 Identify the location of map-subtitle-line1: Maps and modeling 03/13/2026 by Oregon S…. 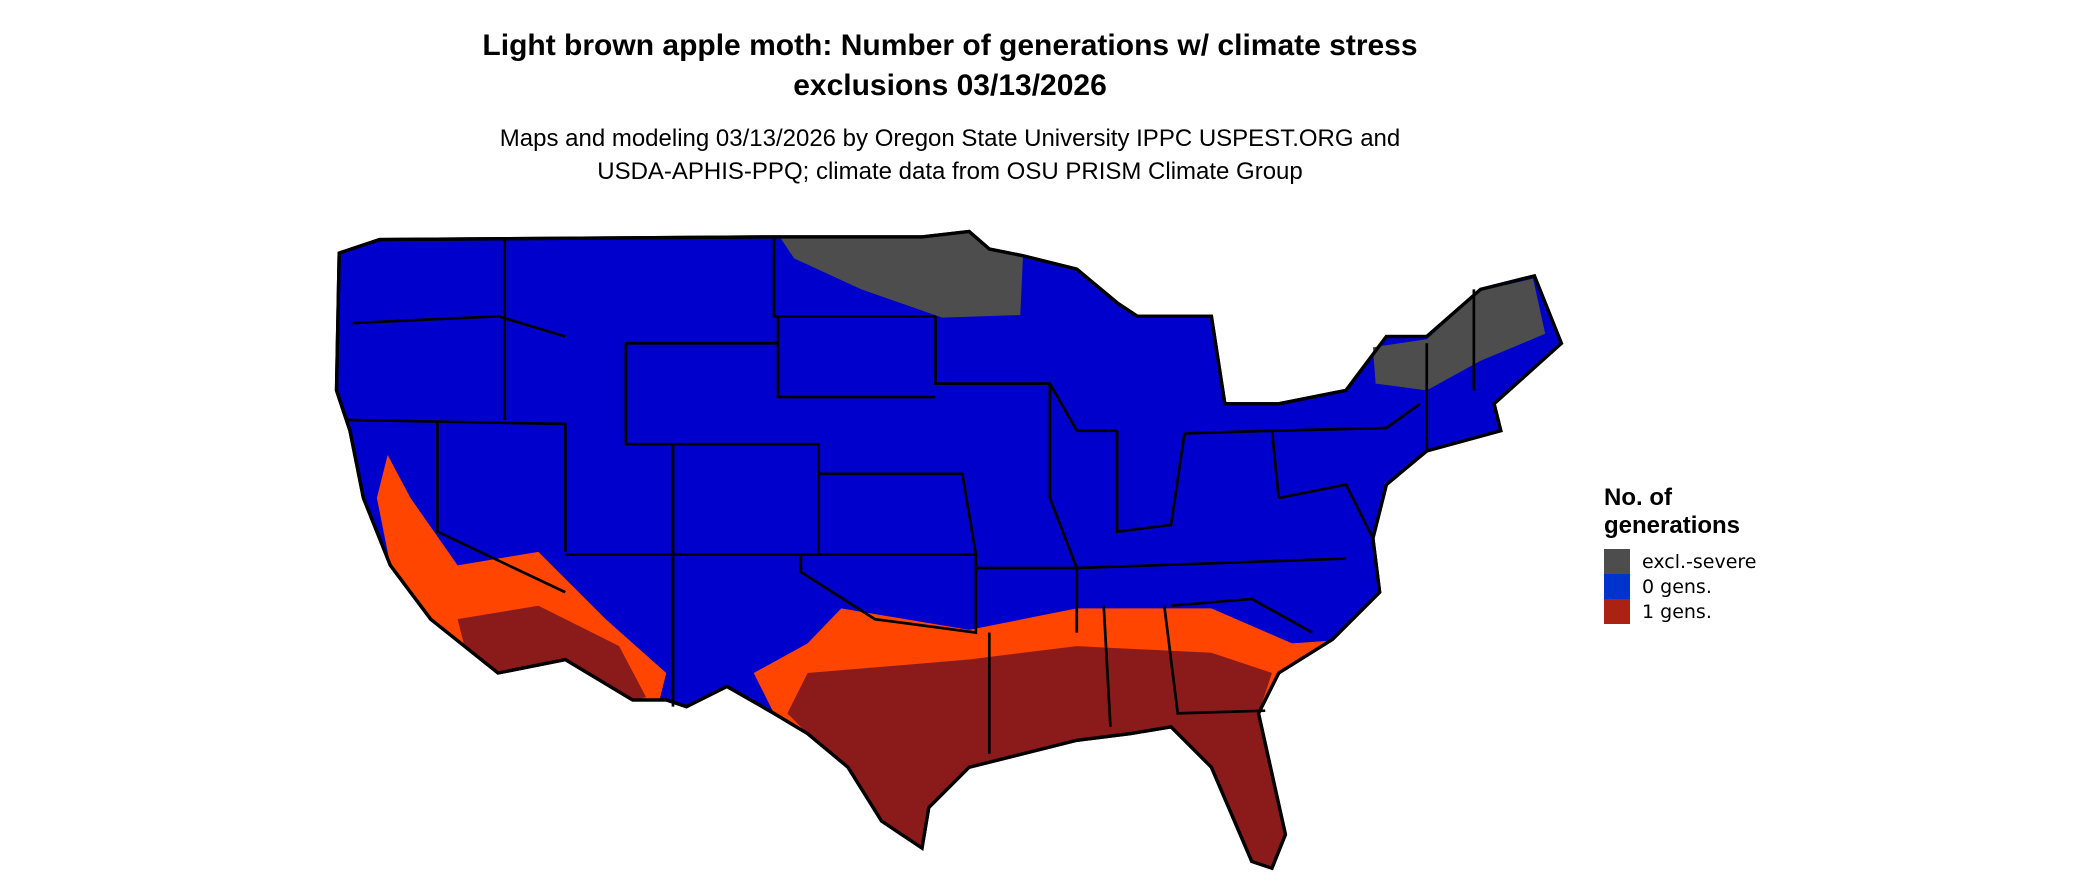
(950, 138).